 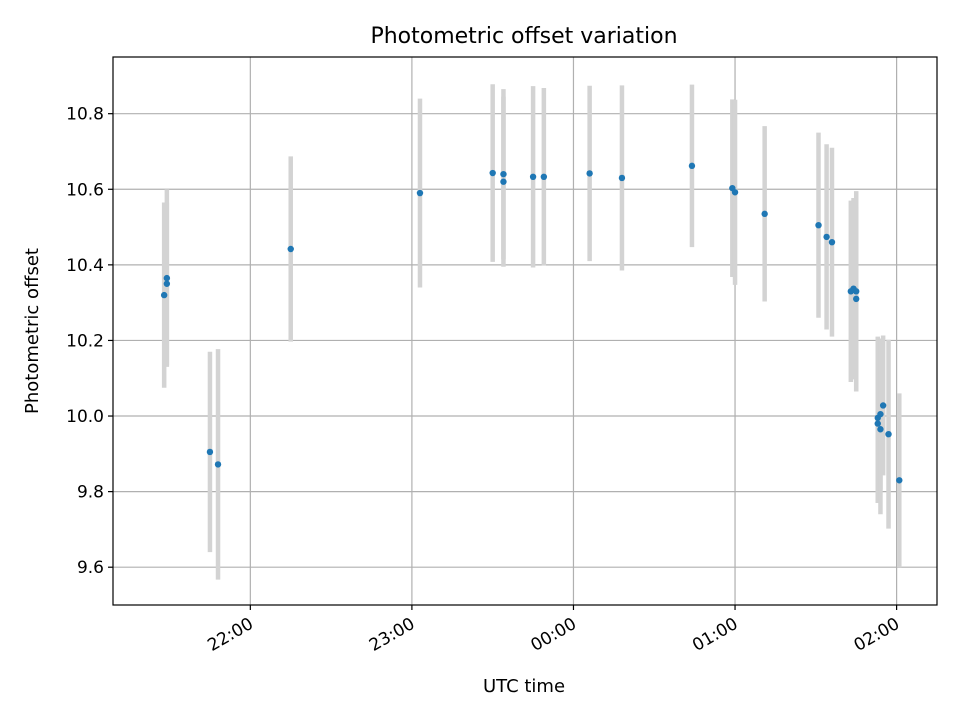 What do you see at coordinates (32, 331) in the screenshot?
I see `y-axis-label: Photometric offset` at bounding box center [32, 331].